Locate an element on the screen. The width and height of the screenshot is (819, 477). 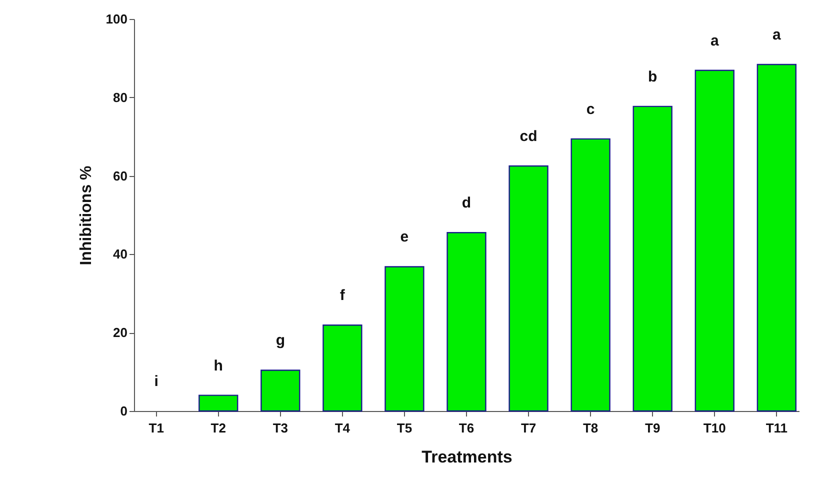
y-axis-title: Inhibitions % is located at coordinates (86, 216).